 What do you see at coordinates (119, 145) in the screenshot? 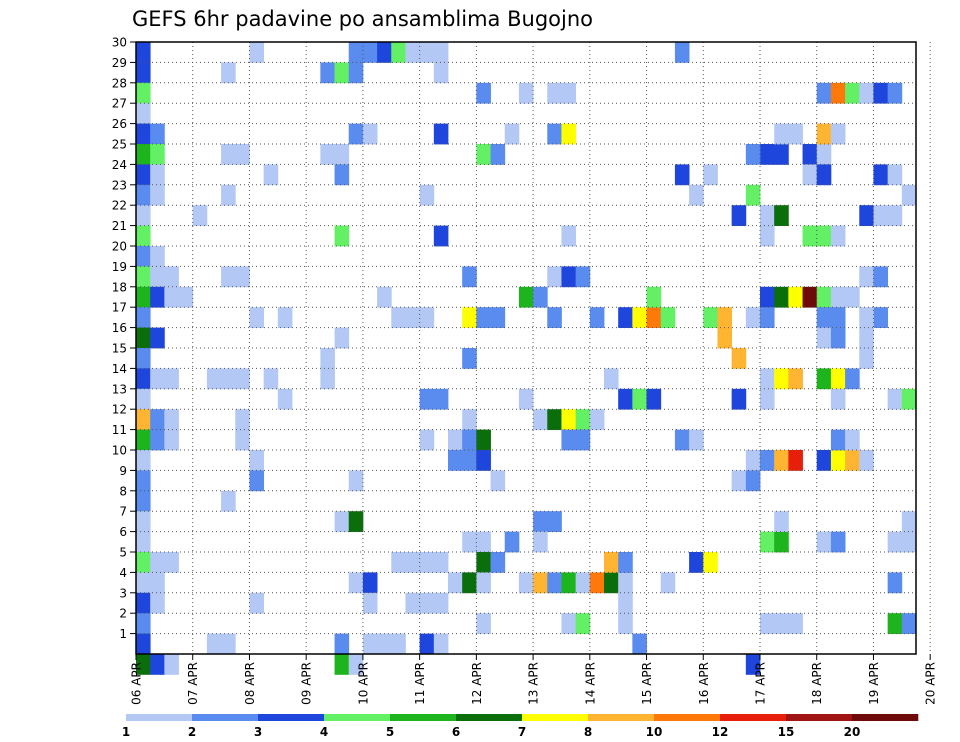
I see `y-tick-label: 25` at bounding box center [119, 145].